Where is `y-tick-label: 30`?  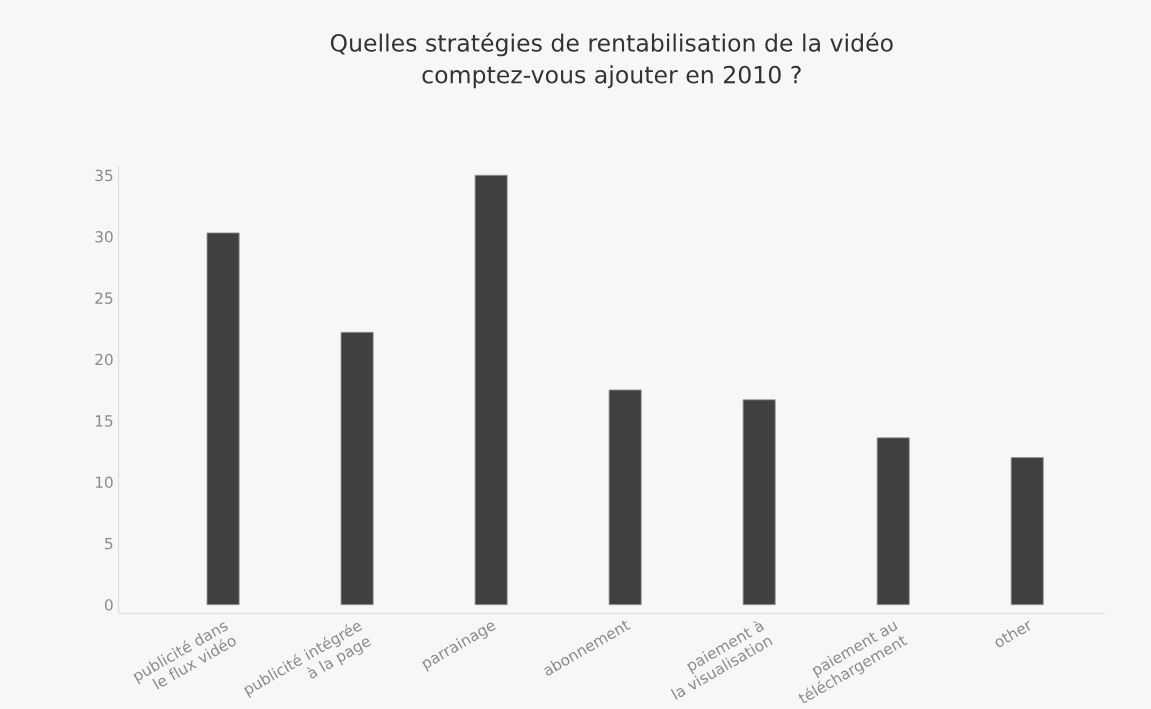 y-tick-label: 30 is located at coordinates (104, 237).